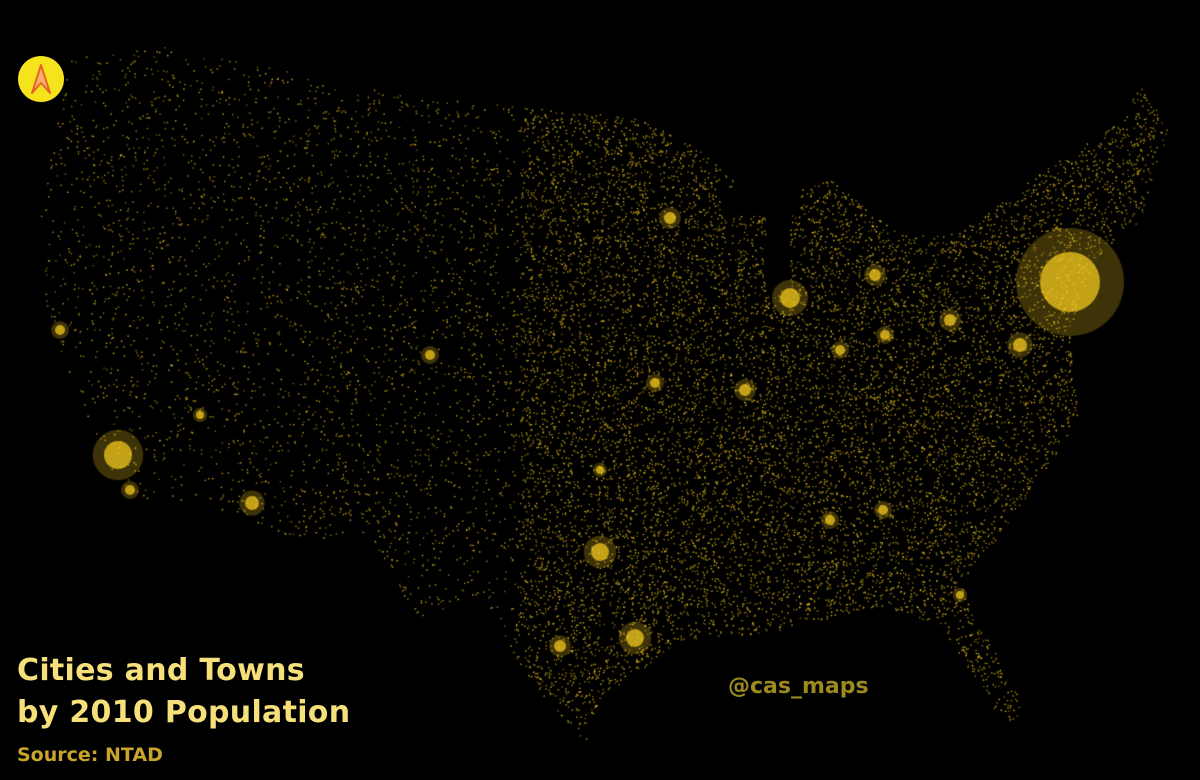 This screenshot has height=780, width=1200. I want to click on credit-watermark: @cas_maps, so click(798, 686).